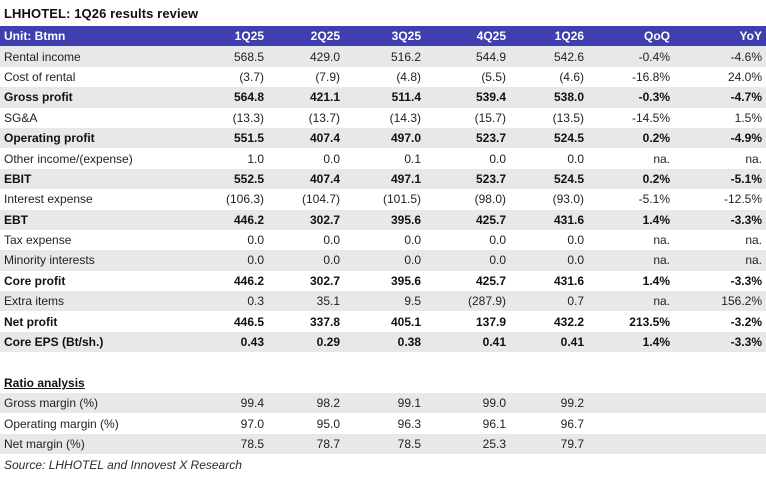  I want to click on cell-1q26: 524.5, so click(549, 179).